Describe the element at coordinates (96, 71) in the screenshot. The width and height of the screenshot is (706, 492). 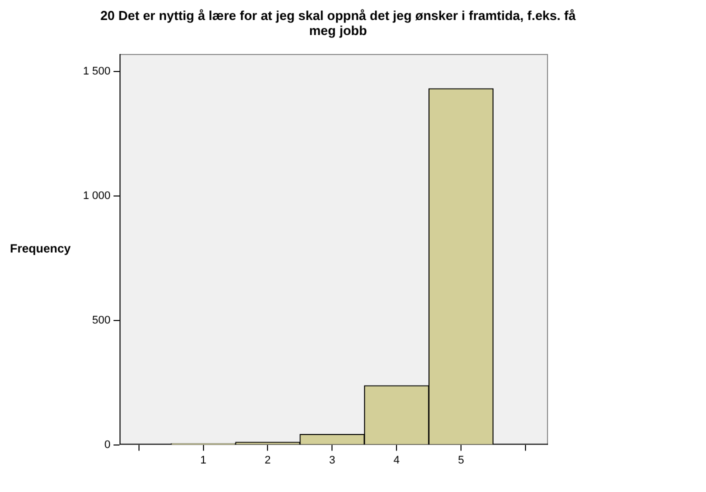
I see `y-tick-label: 1 500` at that location.